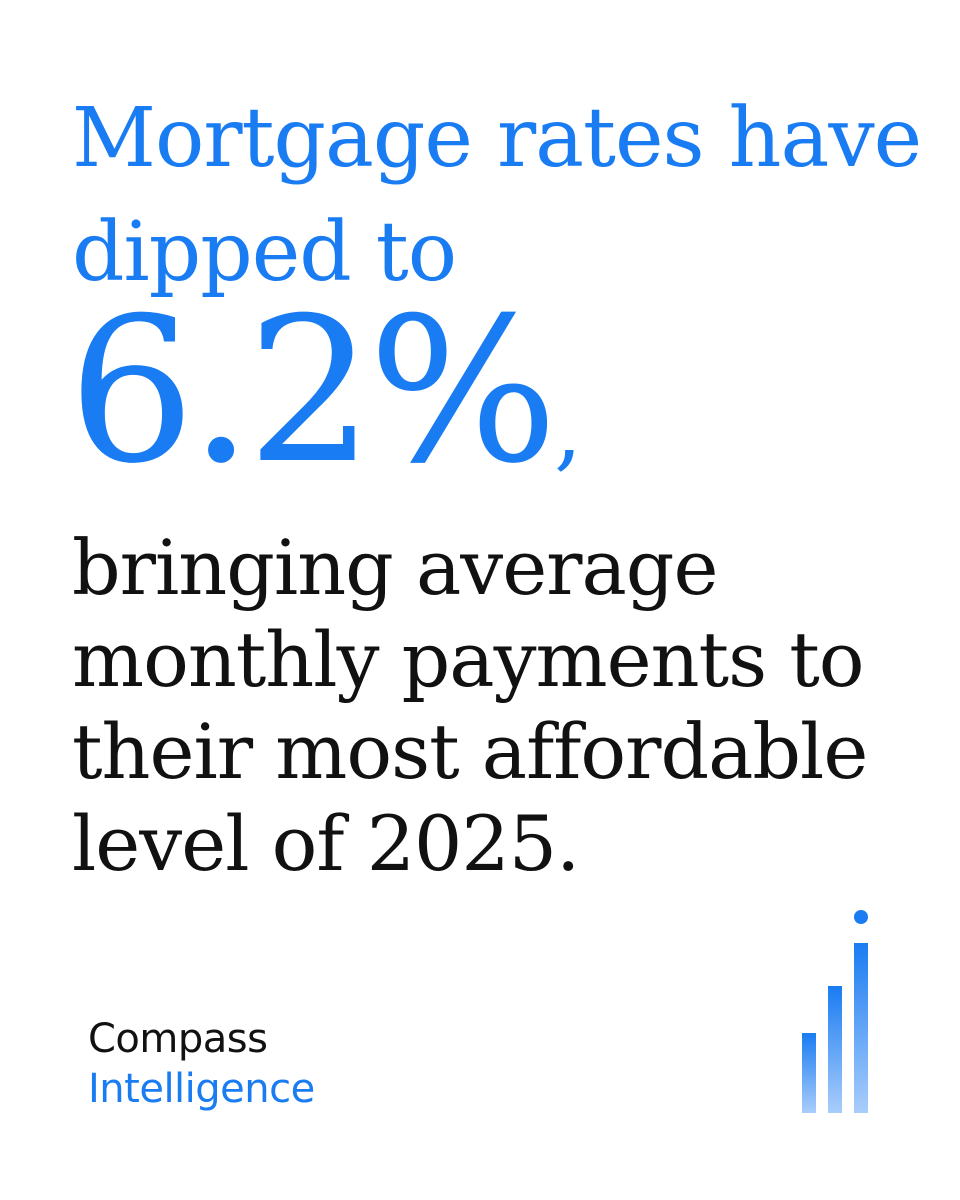  I want to click on headline-line-2: dipped to, so click(264, 252).